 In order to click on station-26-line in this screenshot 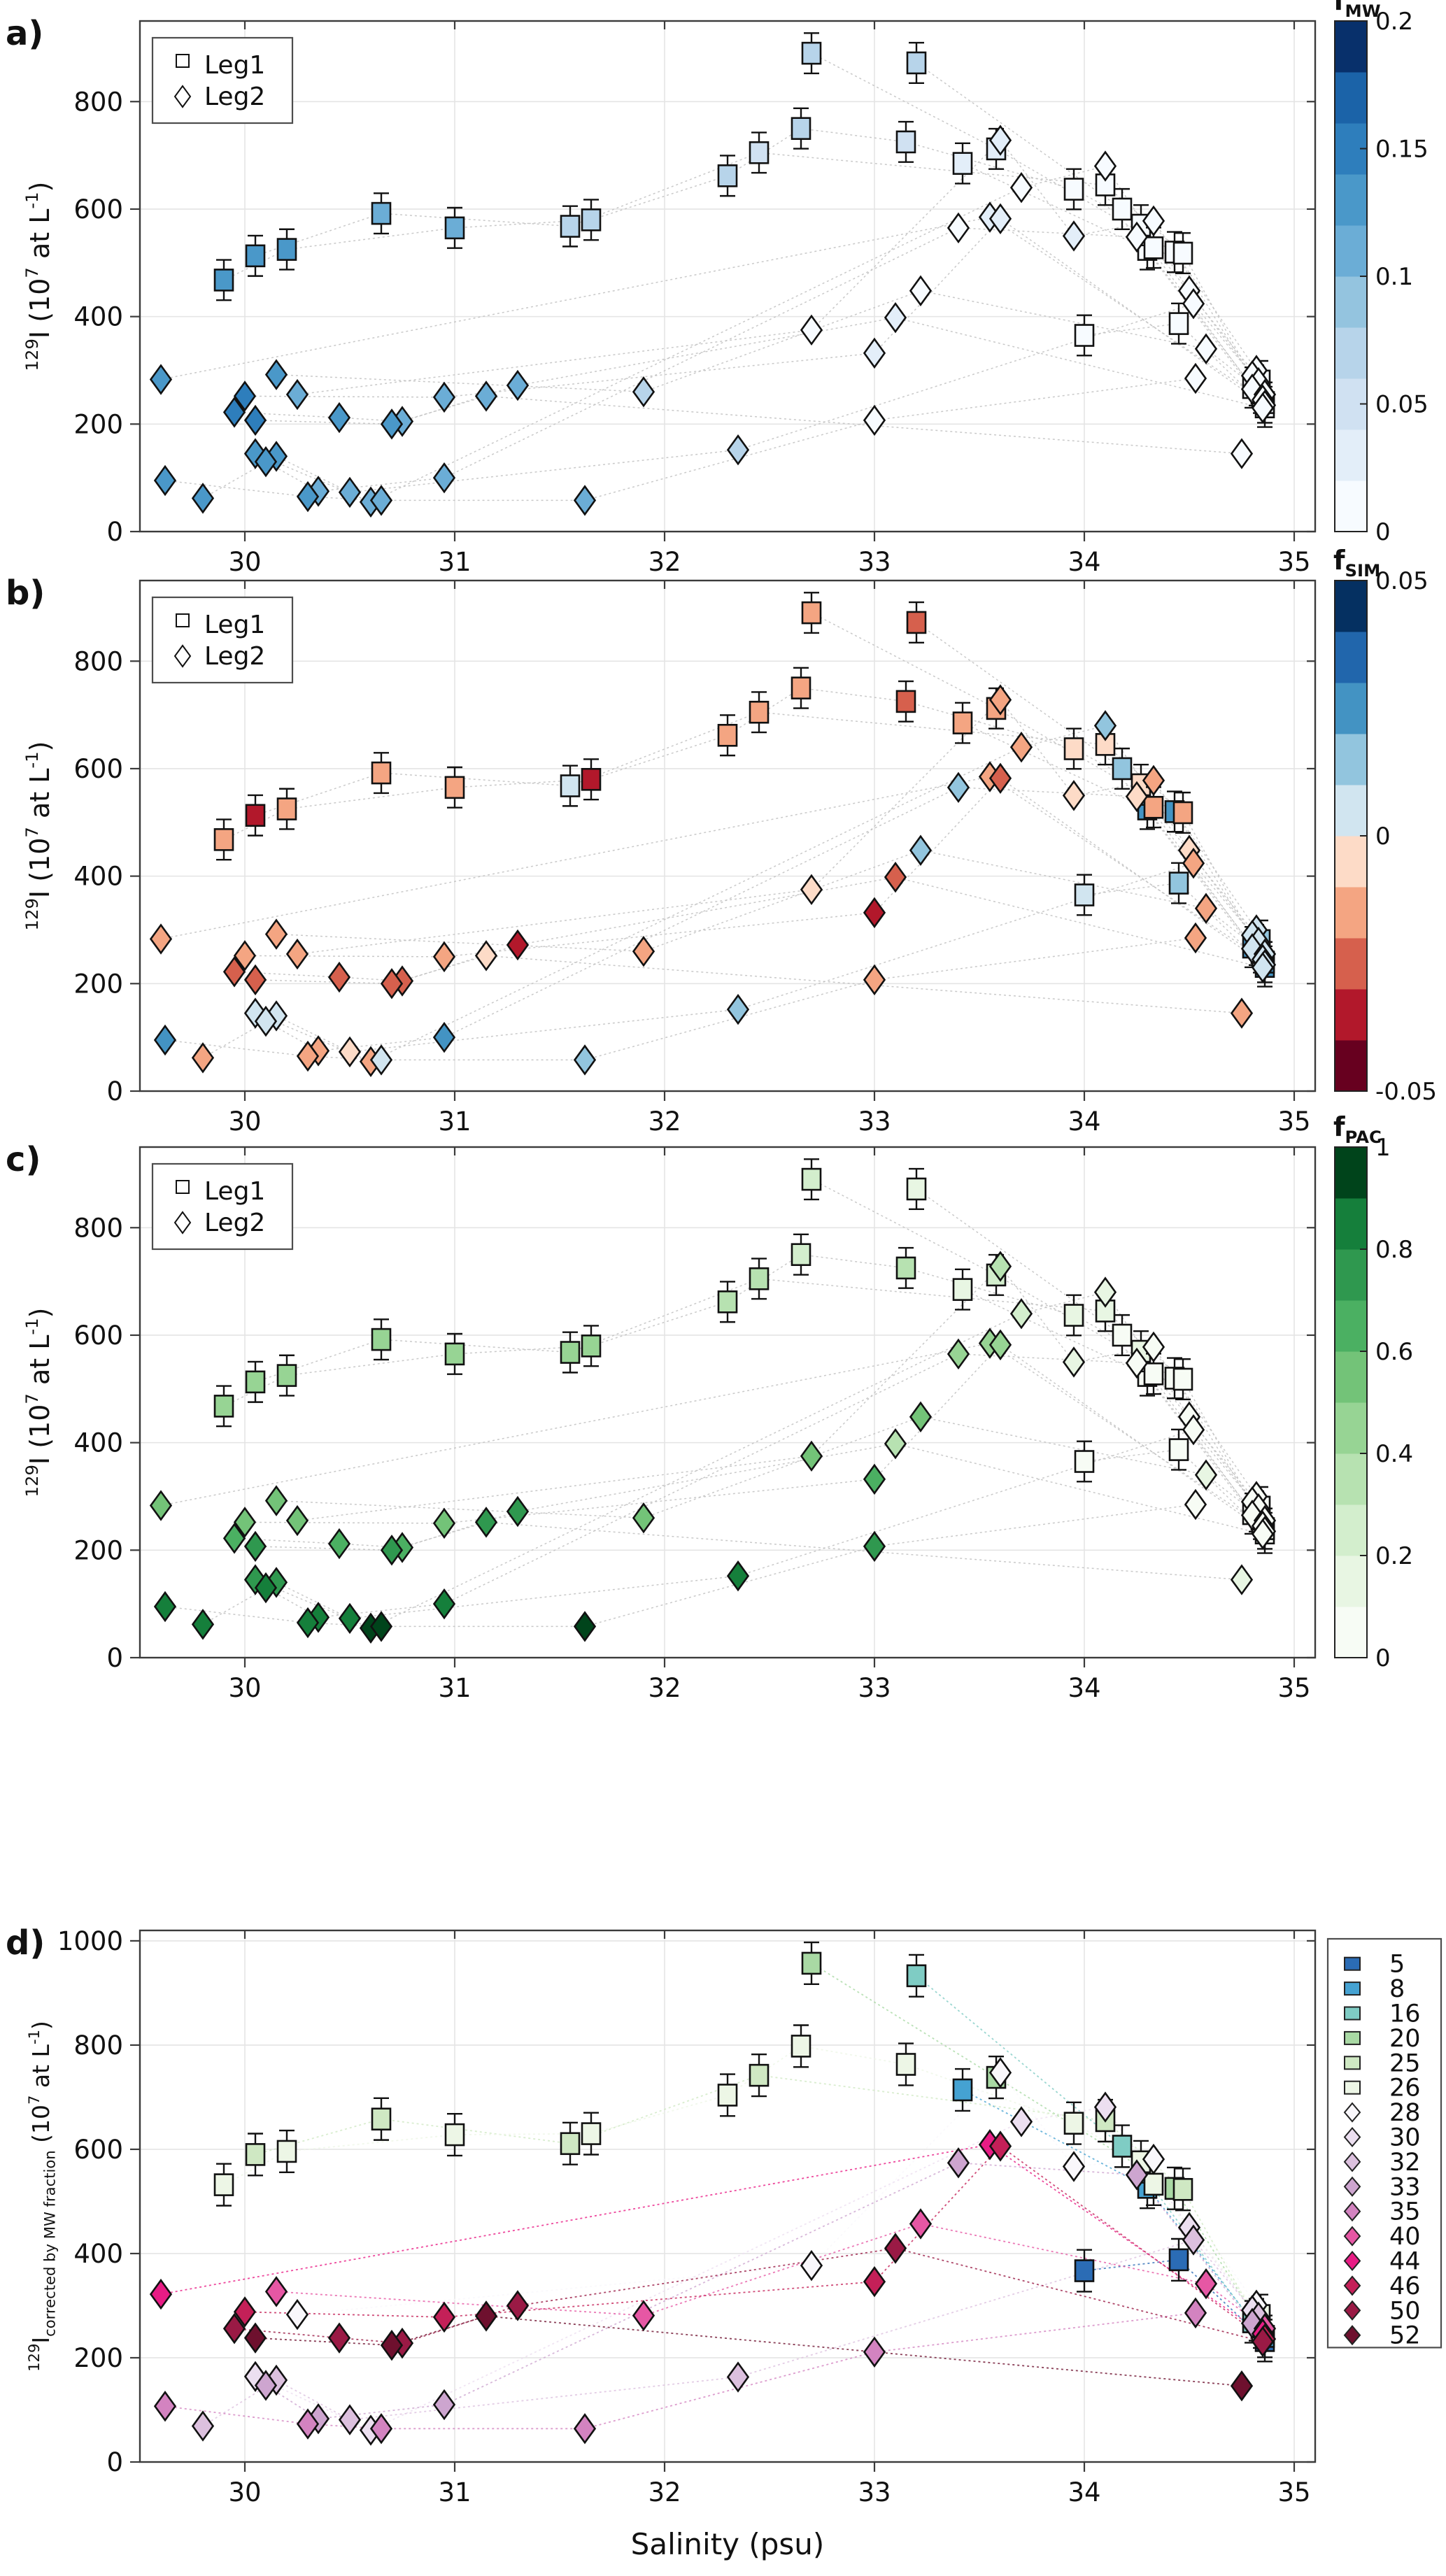, I will do `click(742, 2181)`.